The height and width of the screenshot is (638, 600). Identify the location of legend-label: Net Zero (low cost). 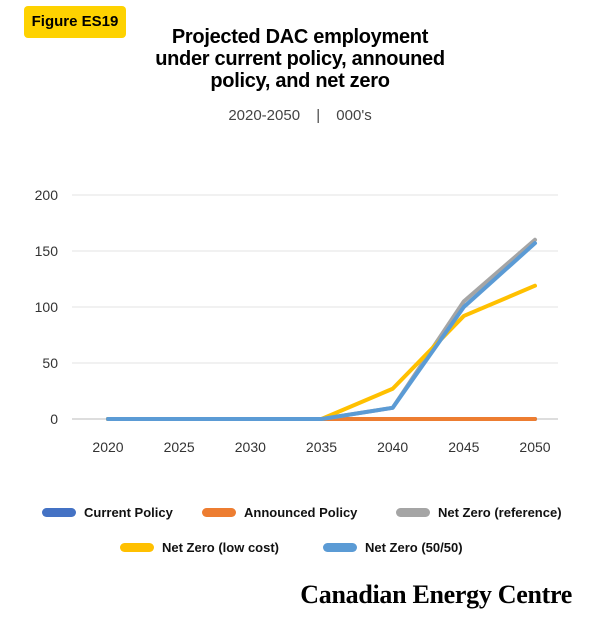
(221, 547).